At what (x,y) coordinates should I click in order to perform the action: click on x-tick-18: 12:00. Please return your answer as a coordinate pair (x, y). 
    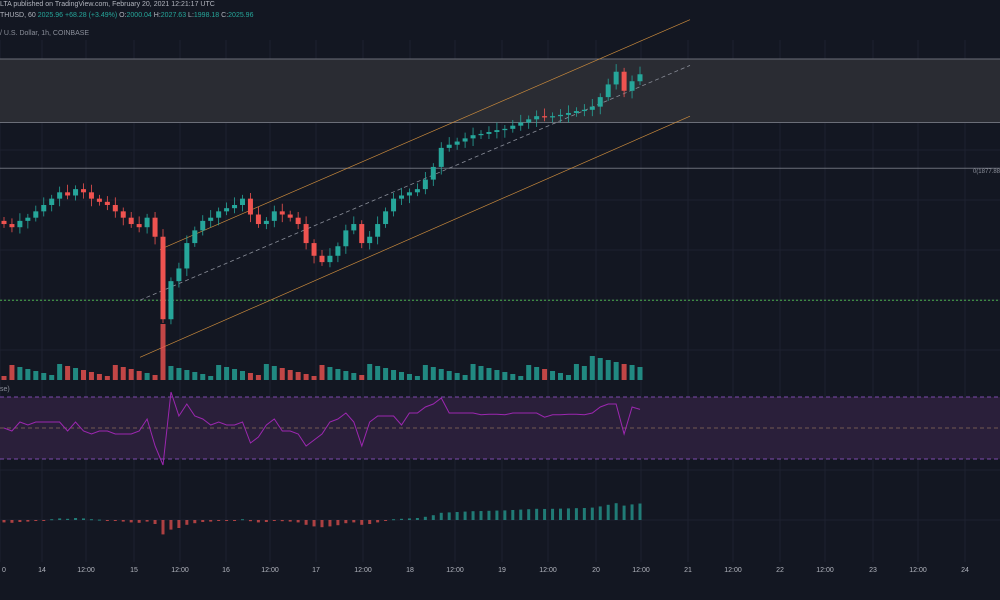
    Looking at the image, I should click on (825, 570).